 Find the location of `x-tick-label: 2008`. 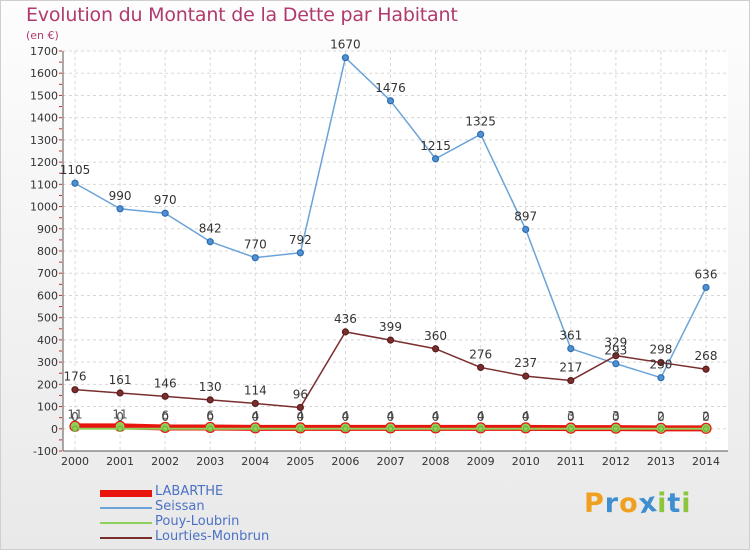

x-tick-label: 2008 is located at coordinates (436, 461).